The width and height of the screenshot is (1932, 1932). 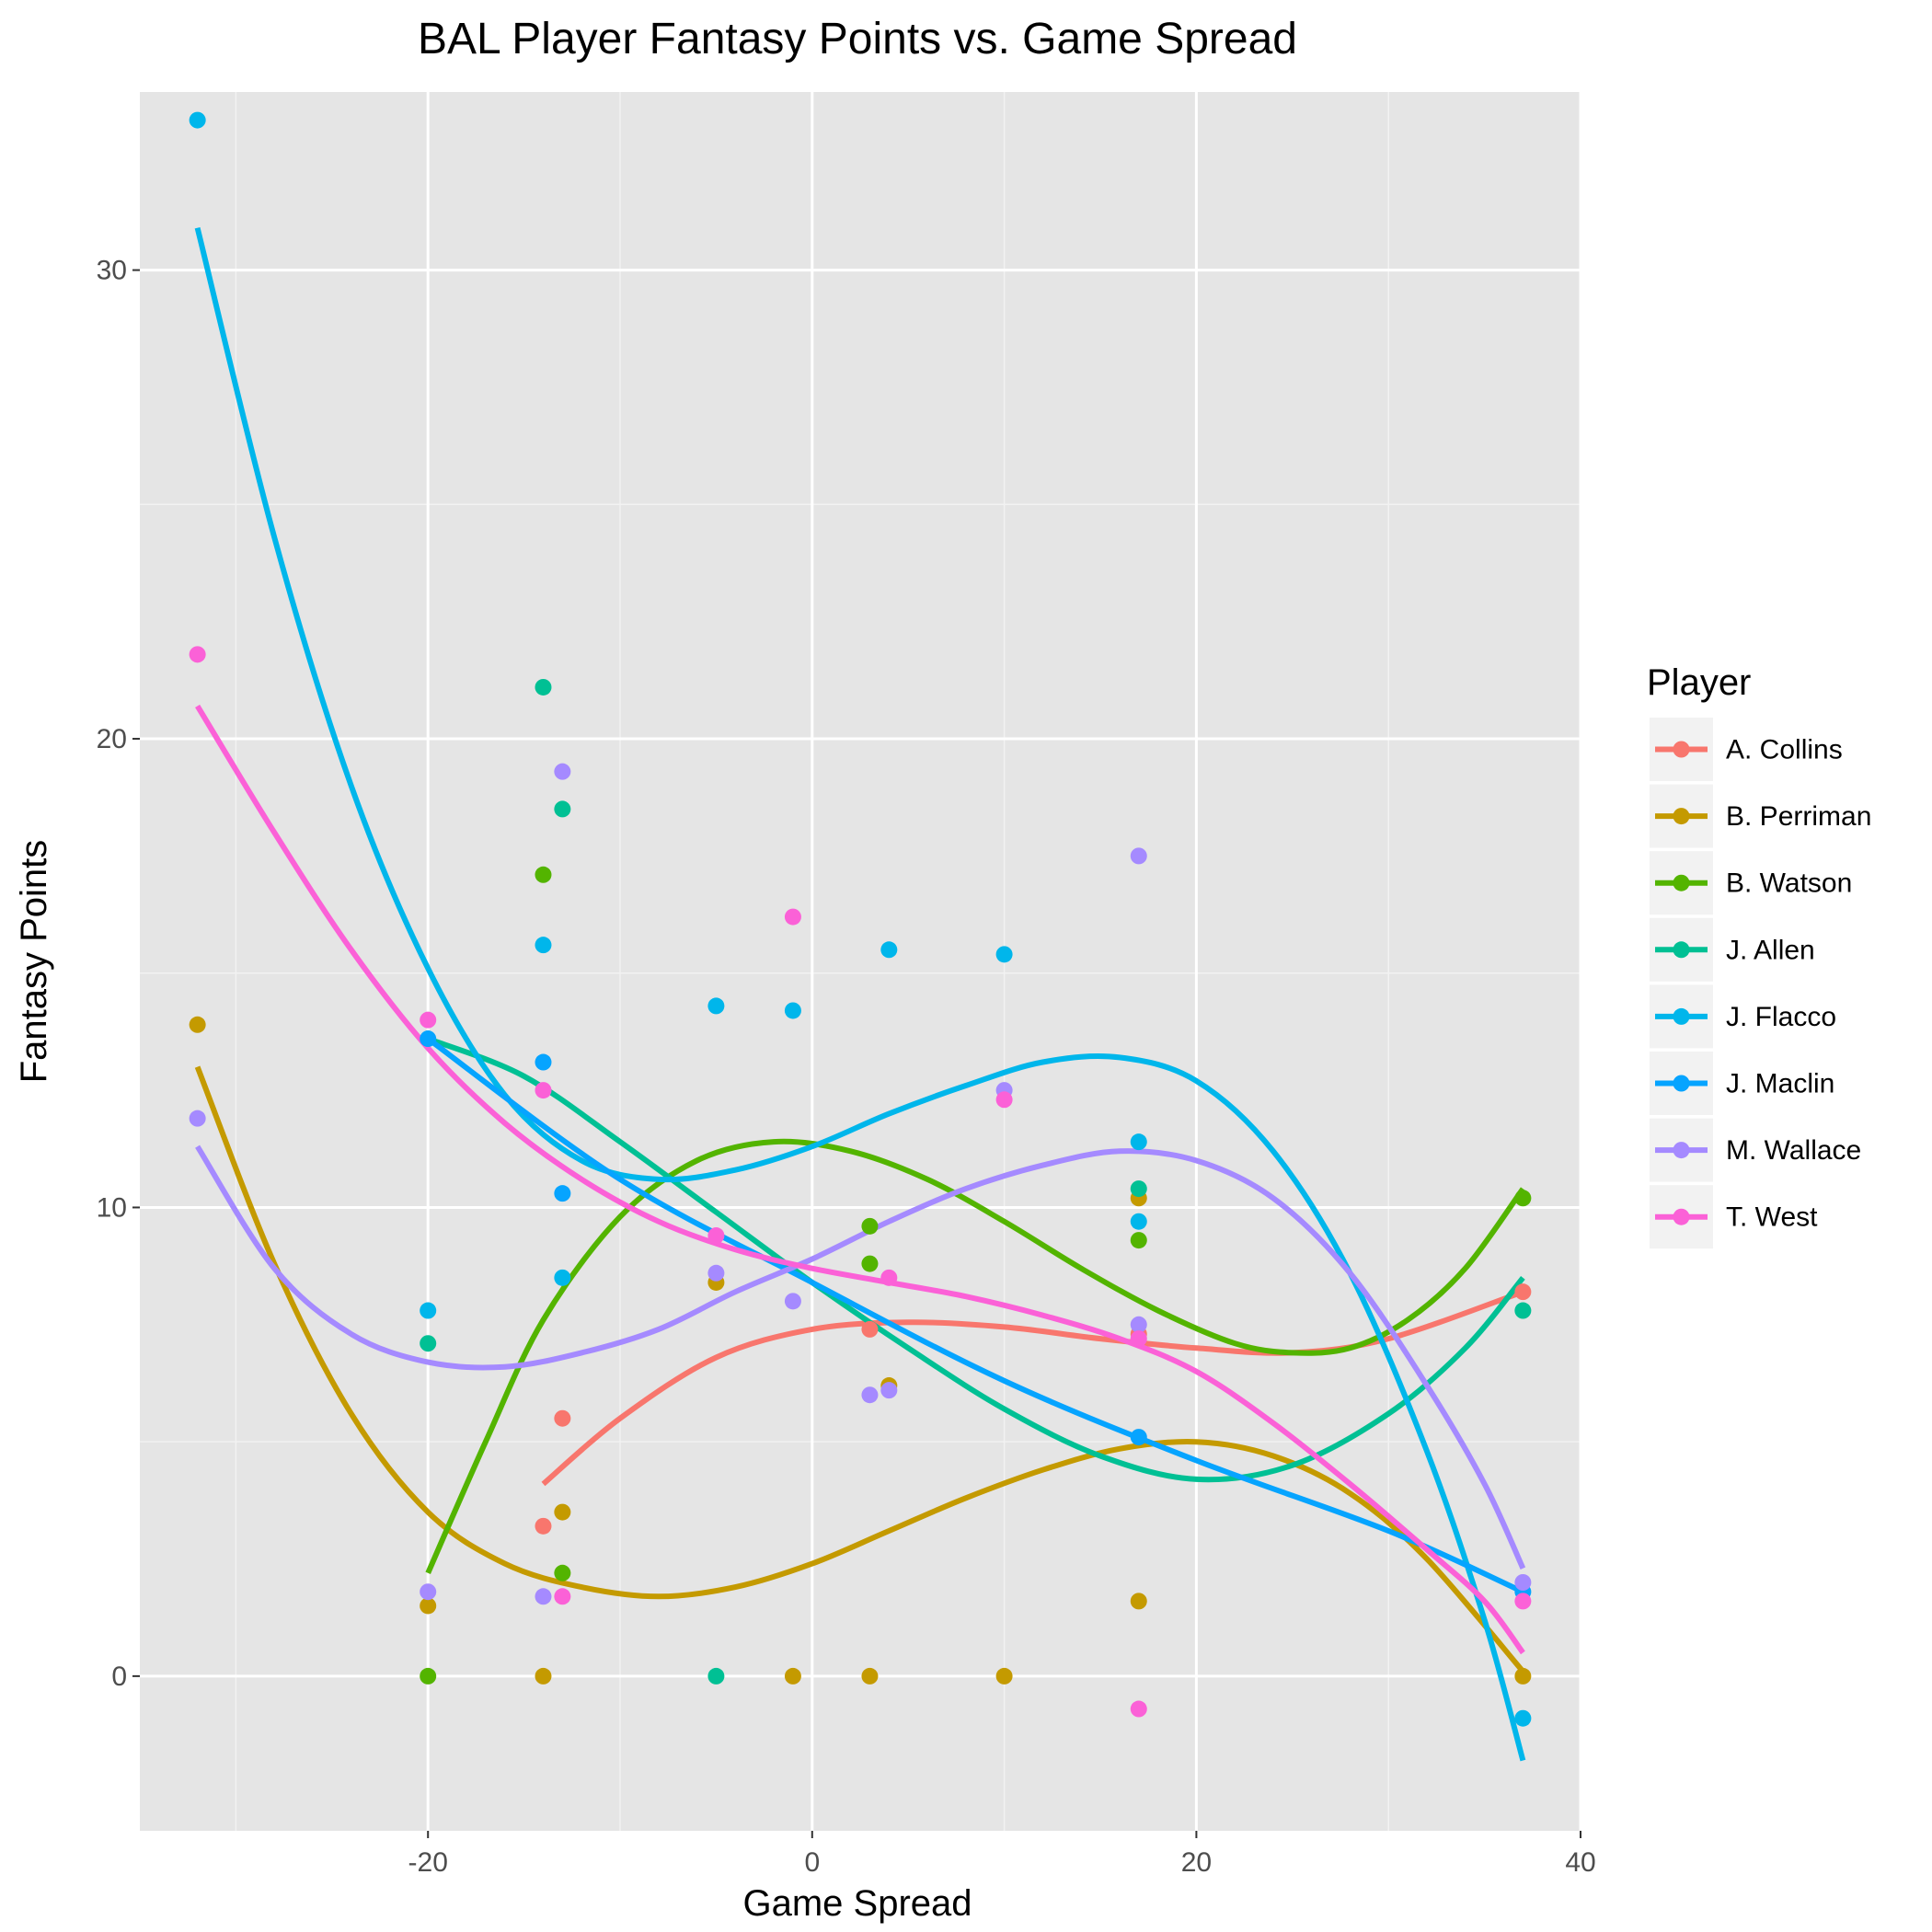 What do you see at coordinates (1580, 1862) in the screenshot?
I see `x-tick-label: 40` at bounding box center [1580, 1862].